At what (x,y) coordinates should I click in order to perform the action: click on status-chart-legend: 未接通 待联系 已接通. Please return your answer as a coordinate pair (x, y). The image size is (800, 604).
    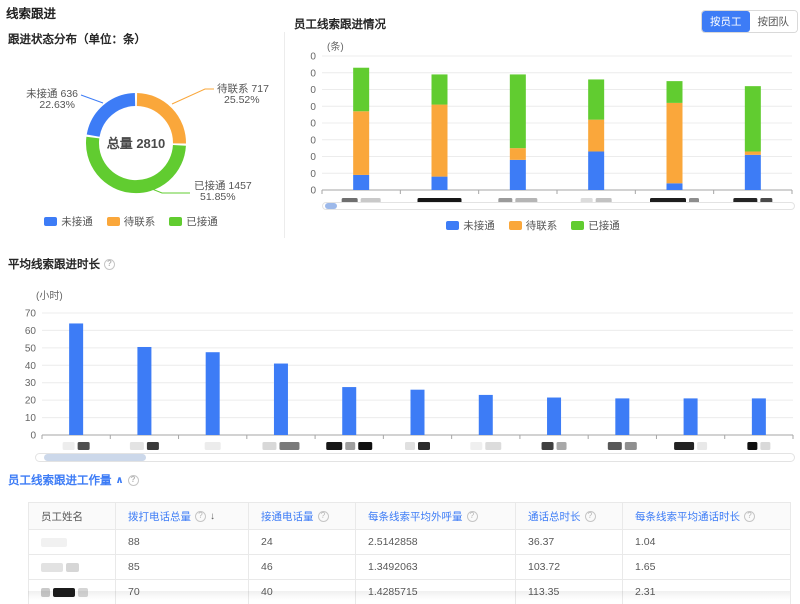
    Looking at the image, I should click on (131, 221).